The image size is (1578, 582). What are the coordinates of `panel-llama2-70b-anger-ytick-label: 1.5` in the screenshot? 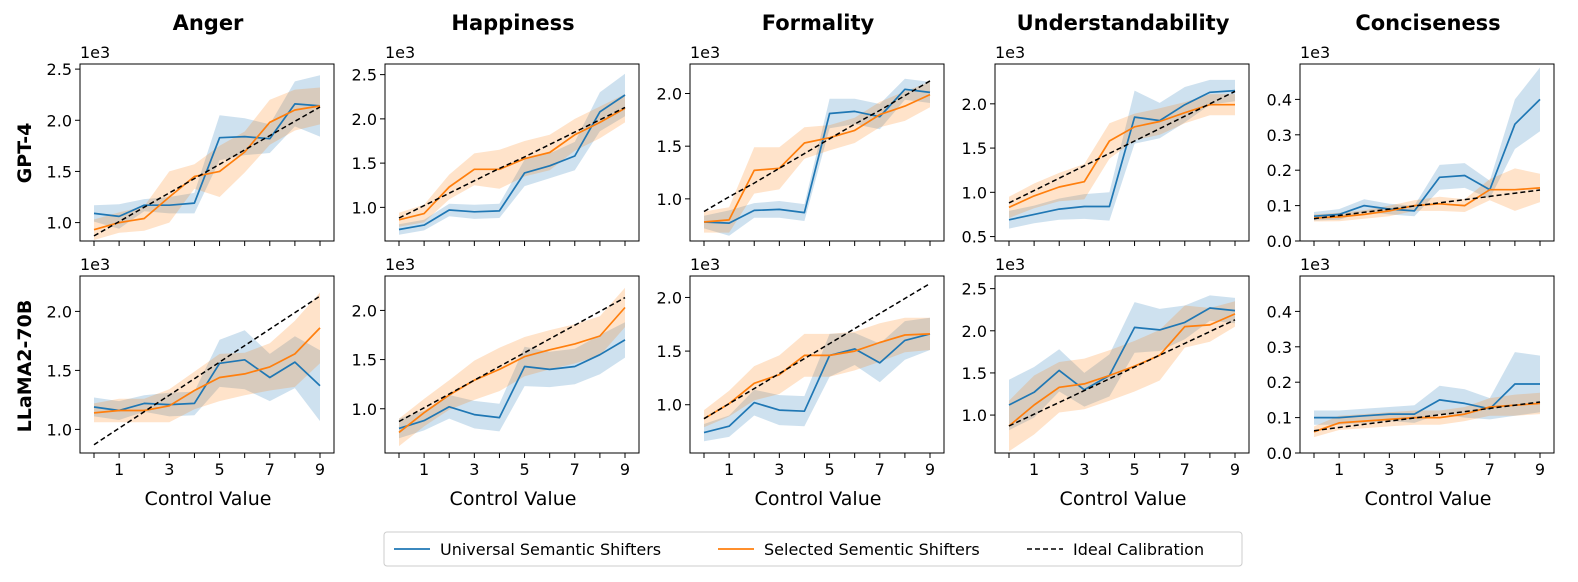 It's located at (59, 370).